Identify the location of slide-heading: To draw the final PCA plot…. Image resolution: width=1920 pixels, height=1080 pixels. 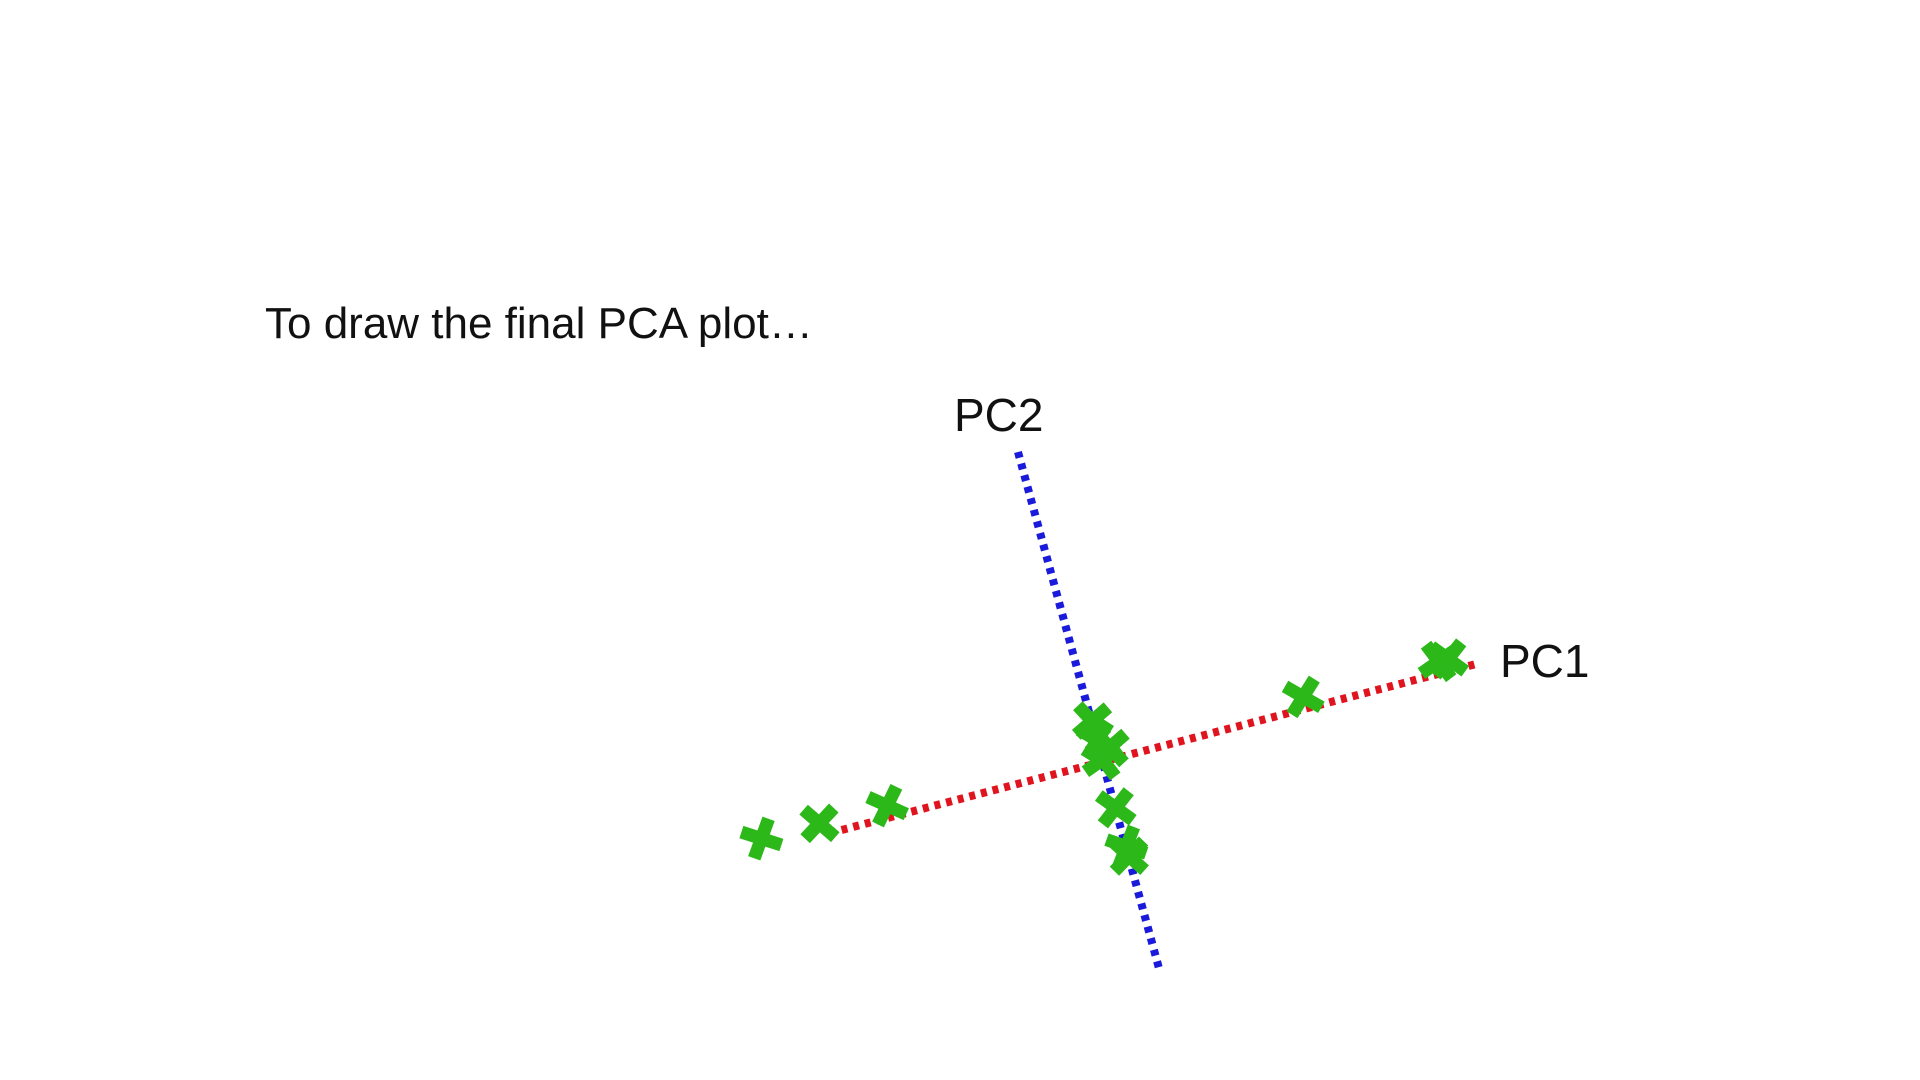
(539, 323).